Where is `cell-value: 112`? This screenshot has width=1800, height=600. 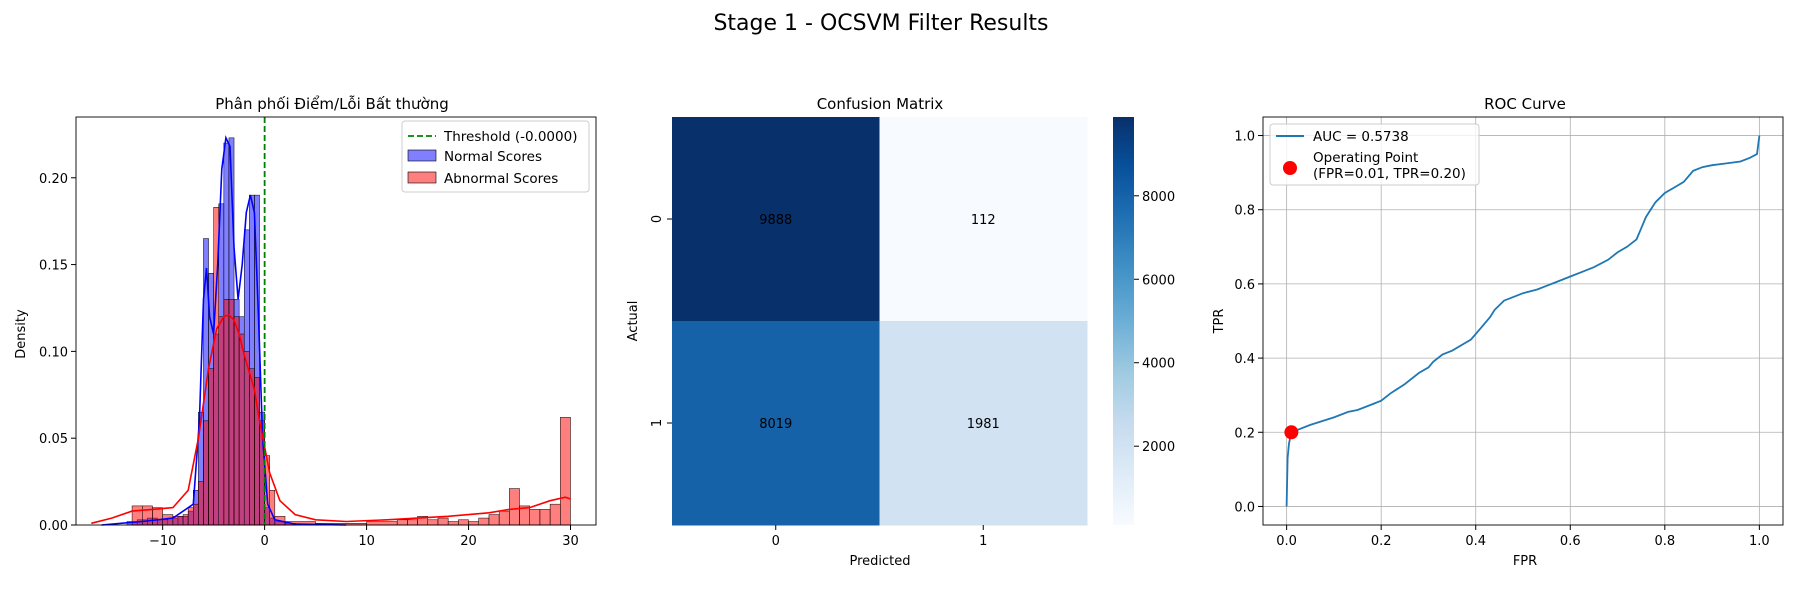
cell-value: 112 is located at coordinates (983, 220).